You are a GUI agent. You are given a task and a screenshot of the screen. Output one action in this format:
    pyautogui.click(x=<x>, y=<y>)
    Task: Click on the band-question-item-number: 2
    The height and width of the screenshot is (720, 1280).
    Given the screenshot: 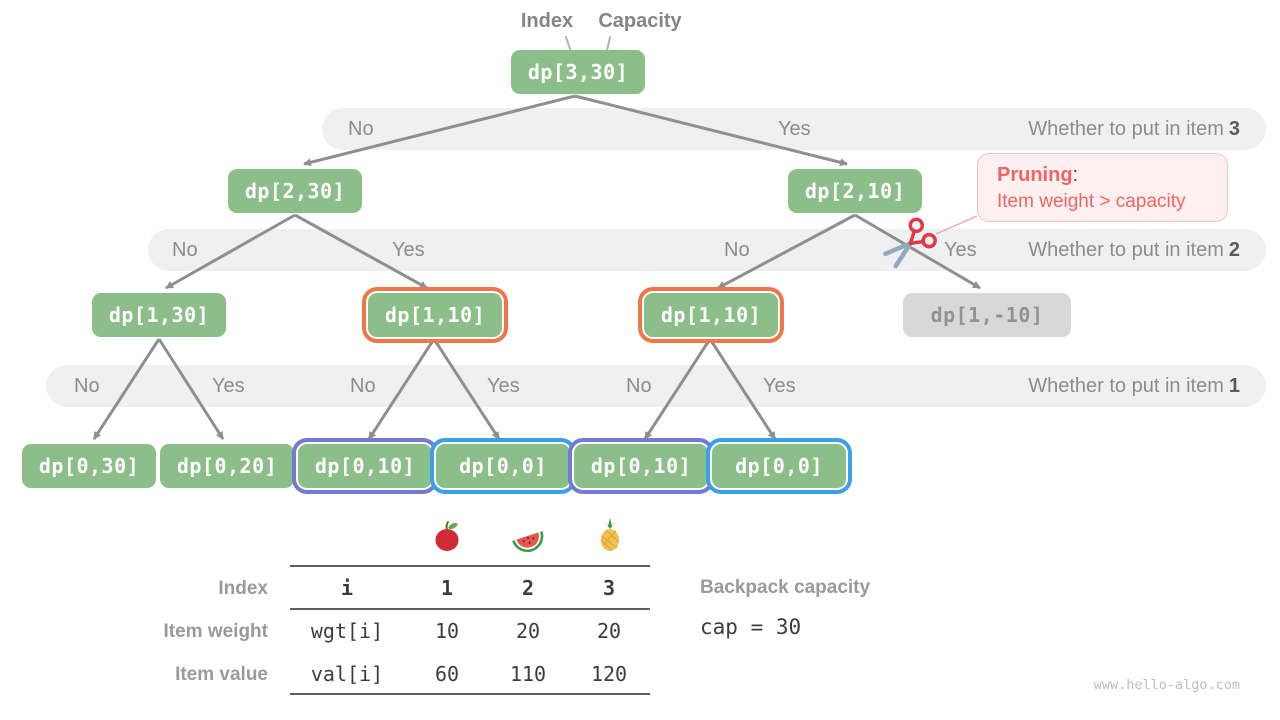 What is the action you would take?
    pyautogui.click(x=1234, y=250)
    